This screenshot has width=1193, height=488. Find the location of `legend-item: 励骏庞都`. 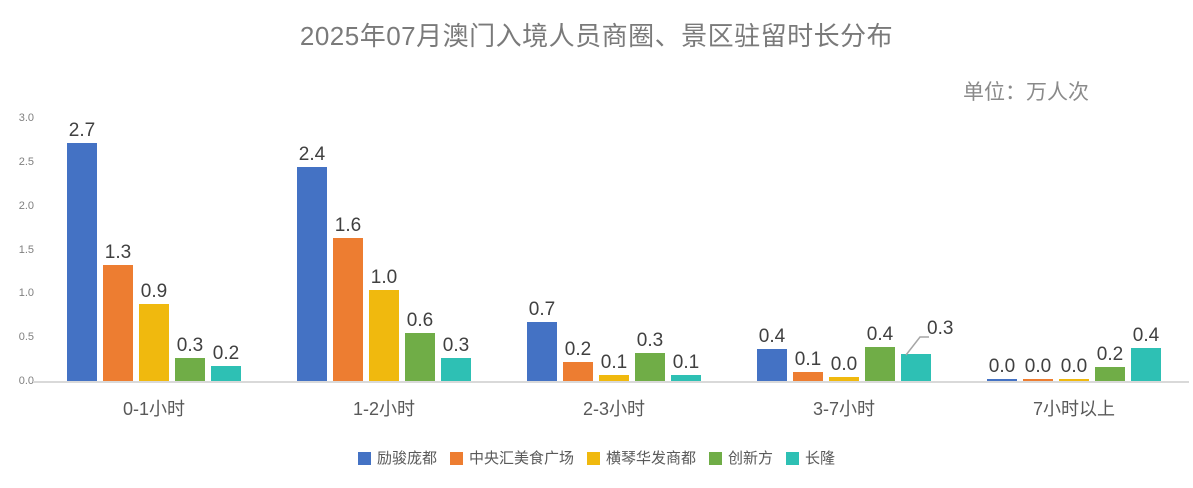

legend-item: 励骏庞都 is located at coordinates (397, 458).